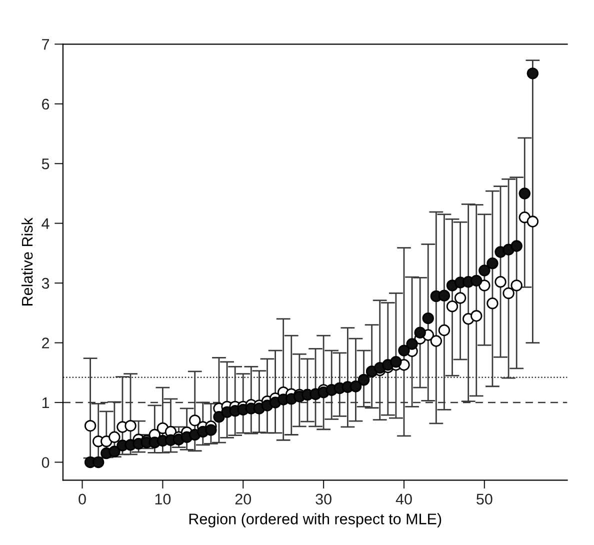  What do you see at coordinates (82, 499) in the screenshot?
I see `x-tick-label: 0` at bounding box center [82, 499].